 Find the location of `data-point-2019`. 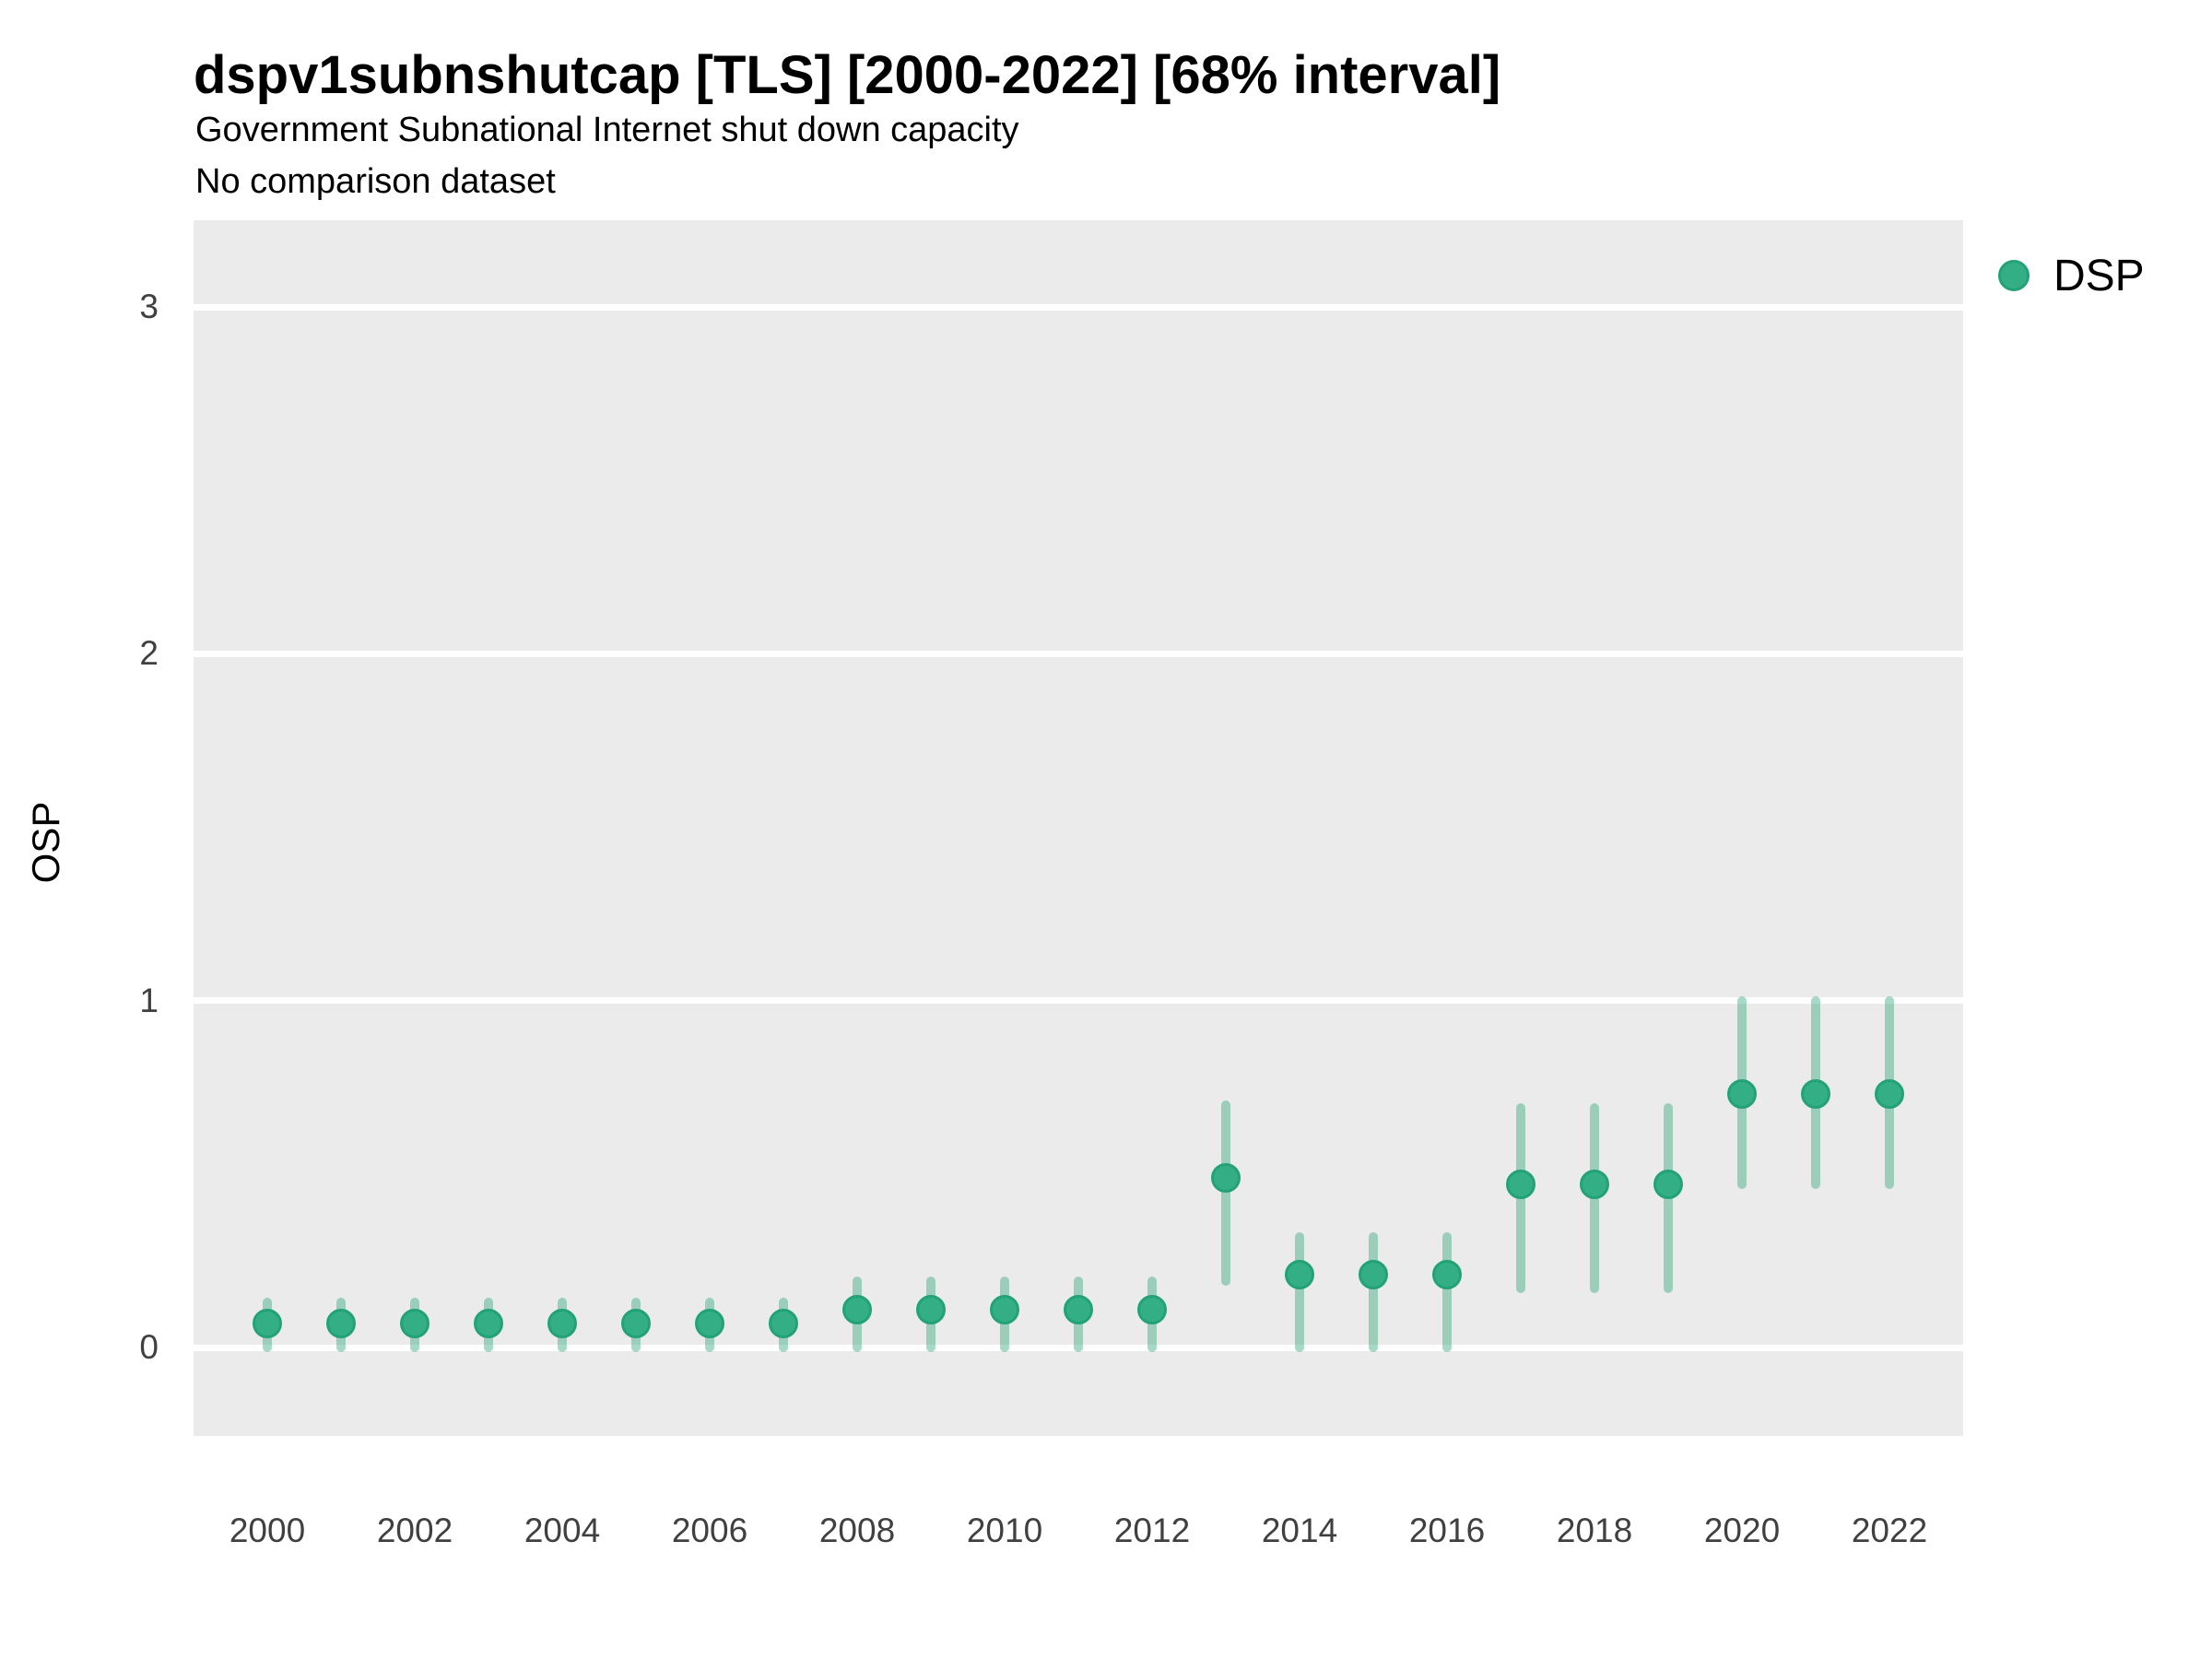

data-point-2019 is located at coordinates (1668, 1185).